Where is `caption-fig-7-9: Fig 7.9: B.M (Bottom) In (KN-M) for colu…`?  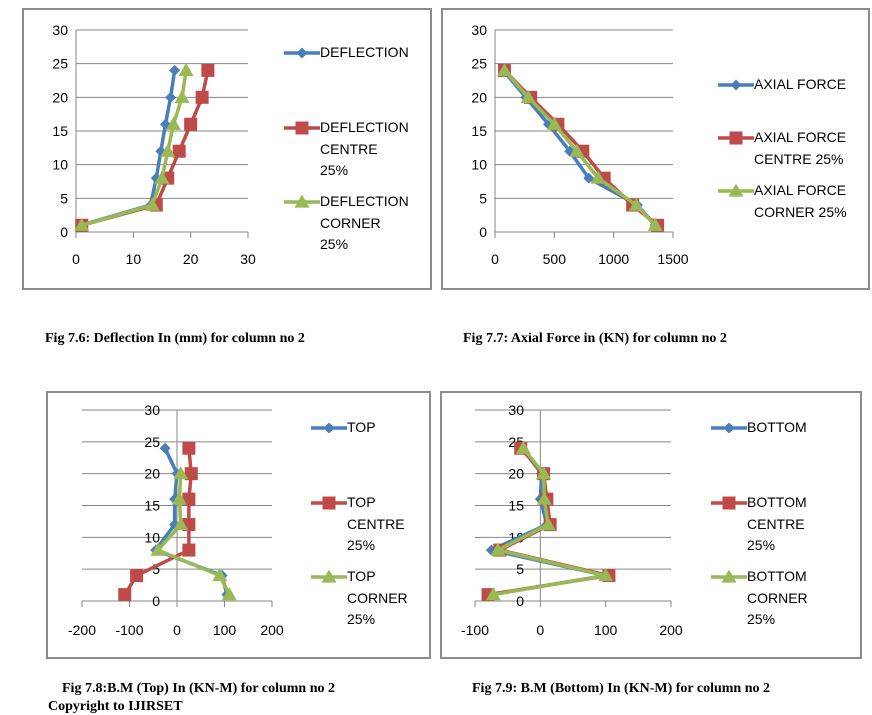 caption-fig-7-9: Fig 7.9: B.M (Bottom) In (KN-M) for colu… is located at coordinates (621, 688).